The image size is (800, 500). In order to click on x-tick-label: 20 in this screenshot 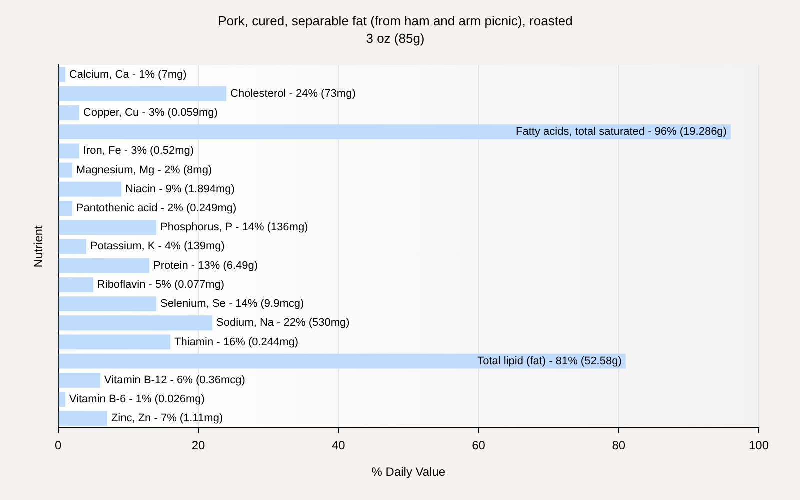, I will do `click(199, 445)`.